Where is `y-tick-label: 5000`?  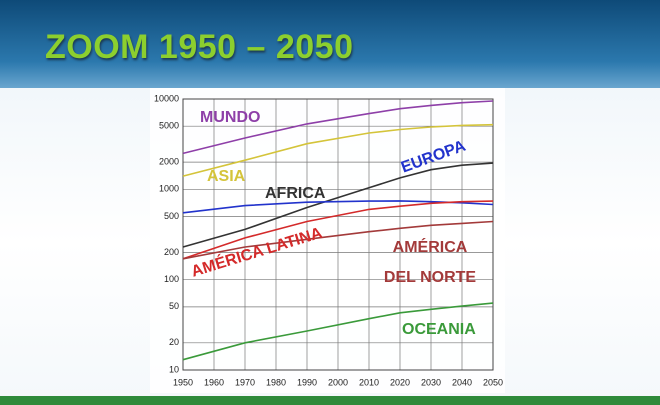 y-tick-label: 5000 is located at coordinates (169, 126).